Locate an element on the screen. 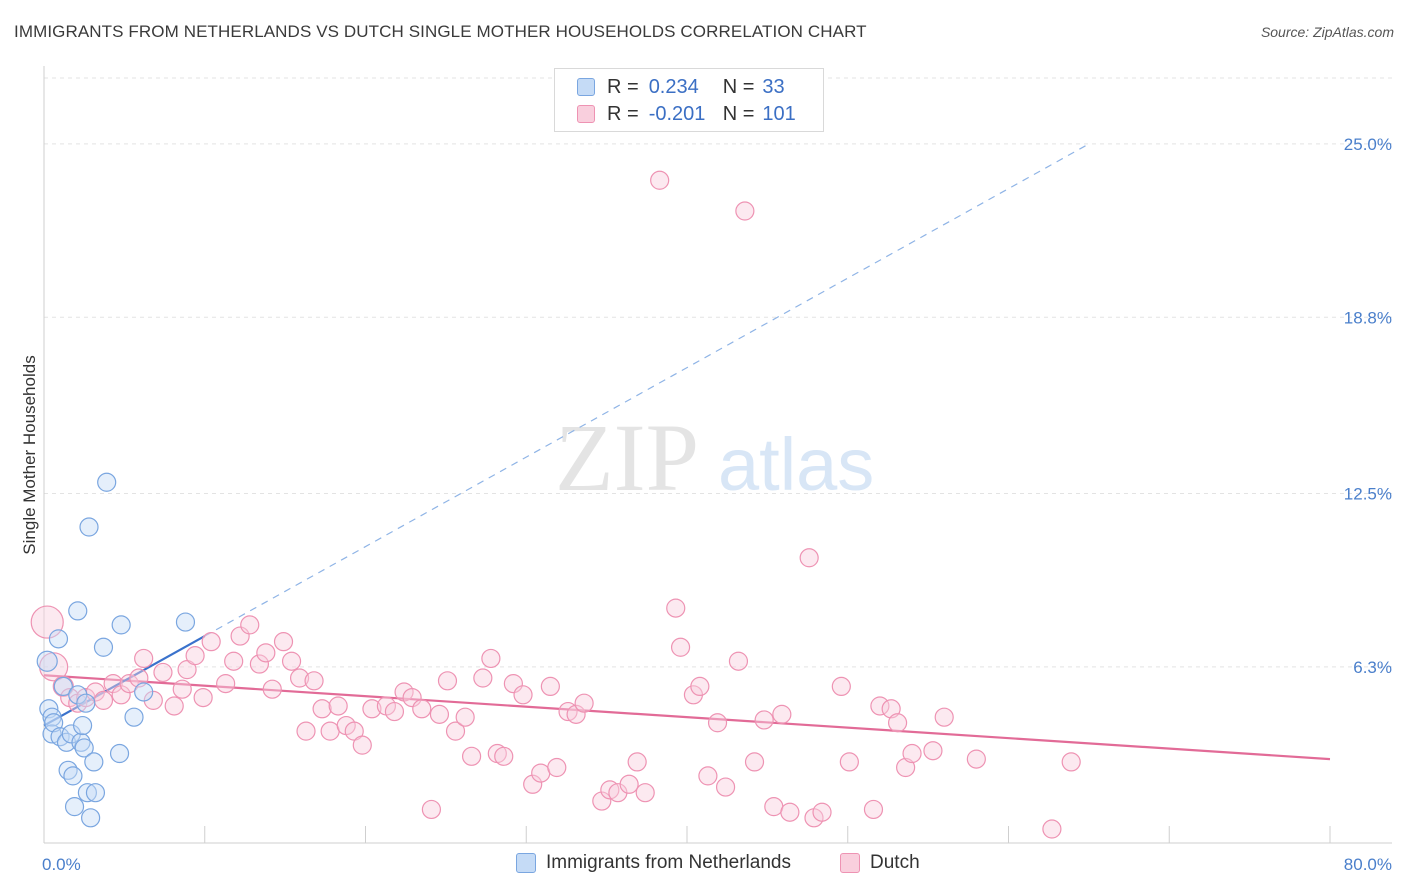 The image size is (1406, 892). legend-row-dutch: R = -0.201 N = 101 is located at coordinates (686, 114).